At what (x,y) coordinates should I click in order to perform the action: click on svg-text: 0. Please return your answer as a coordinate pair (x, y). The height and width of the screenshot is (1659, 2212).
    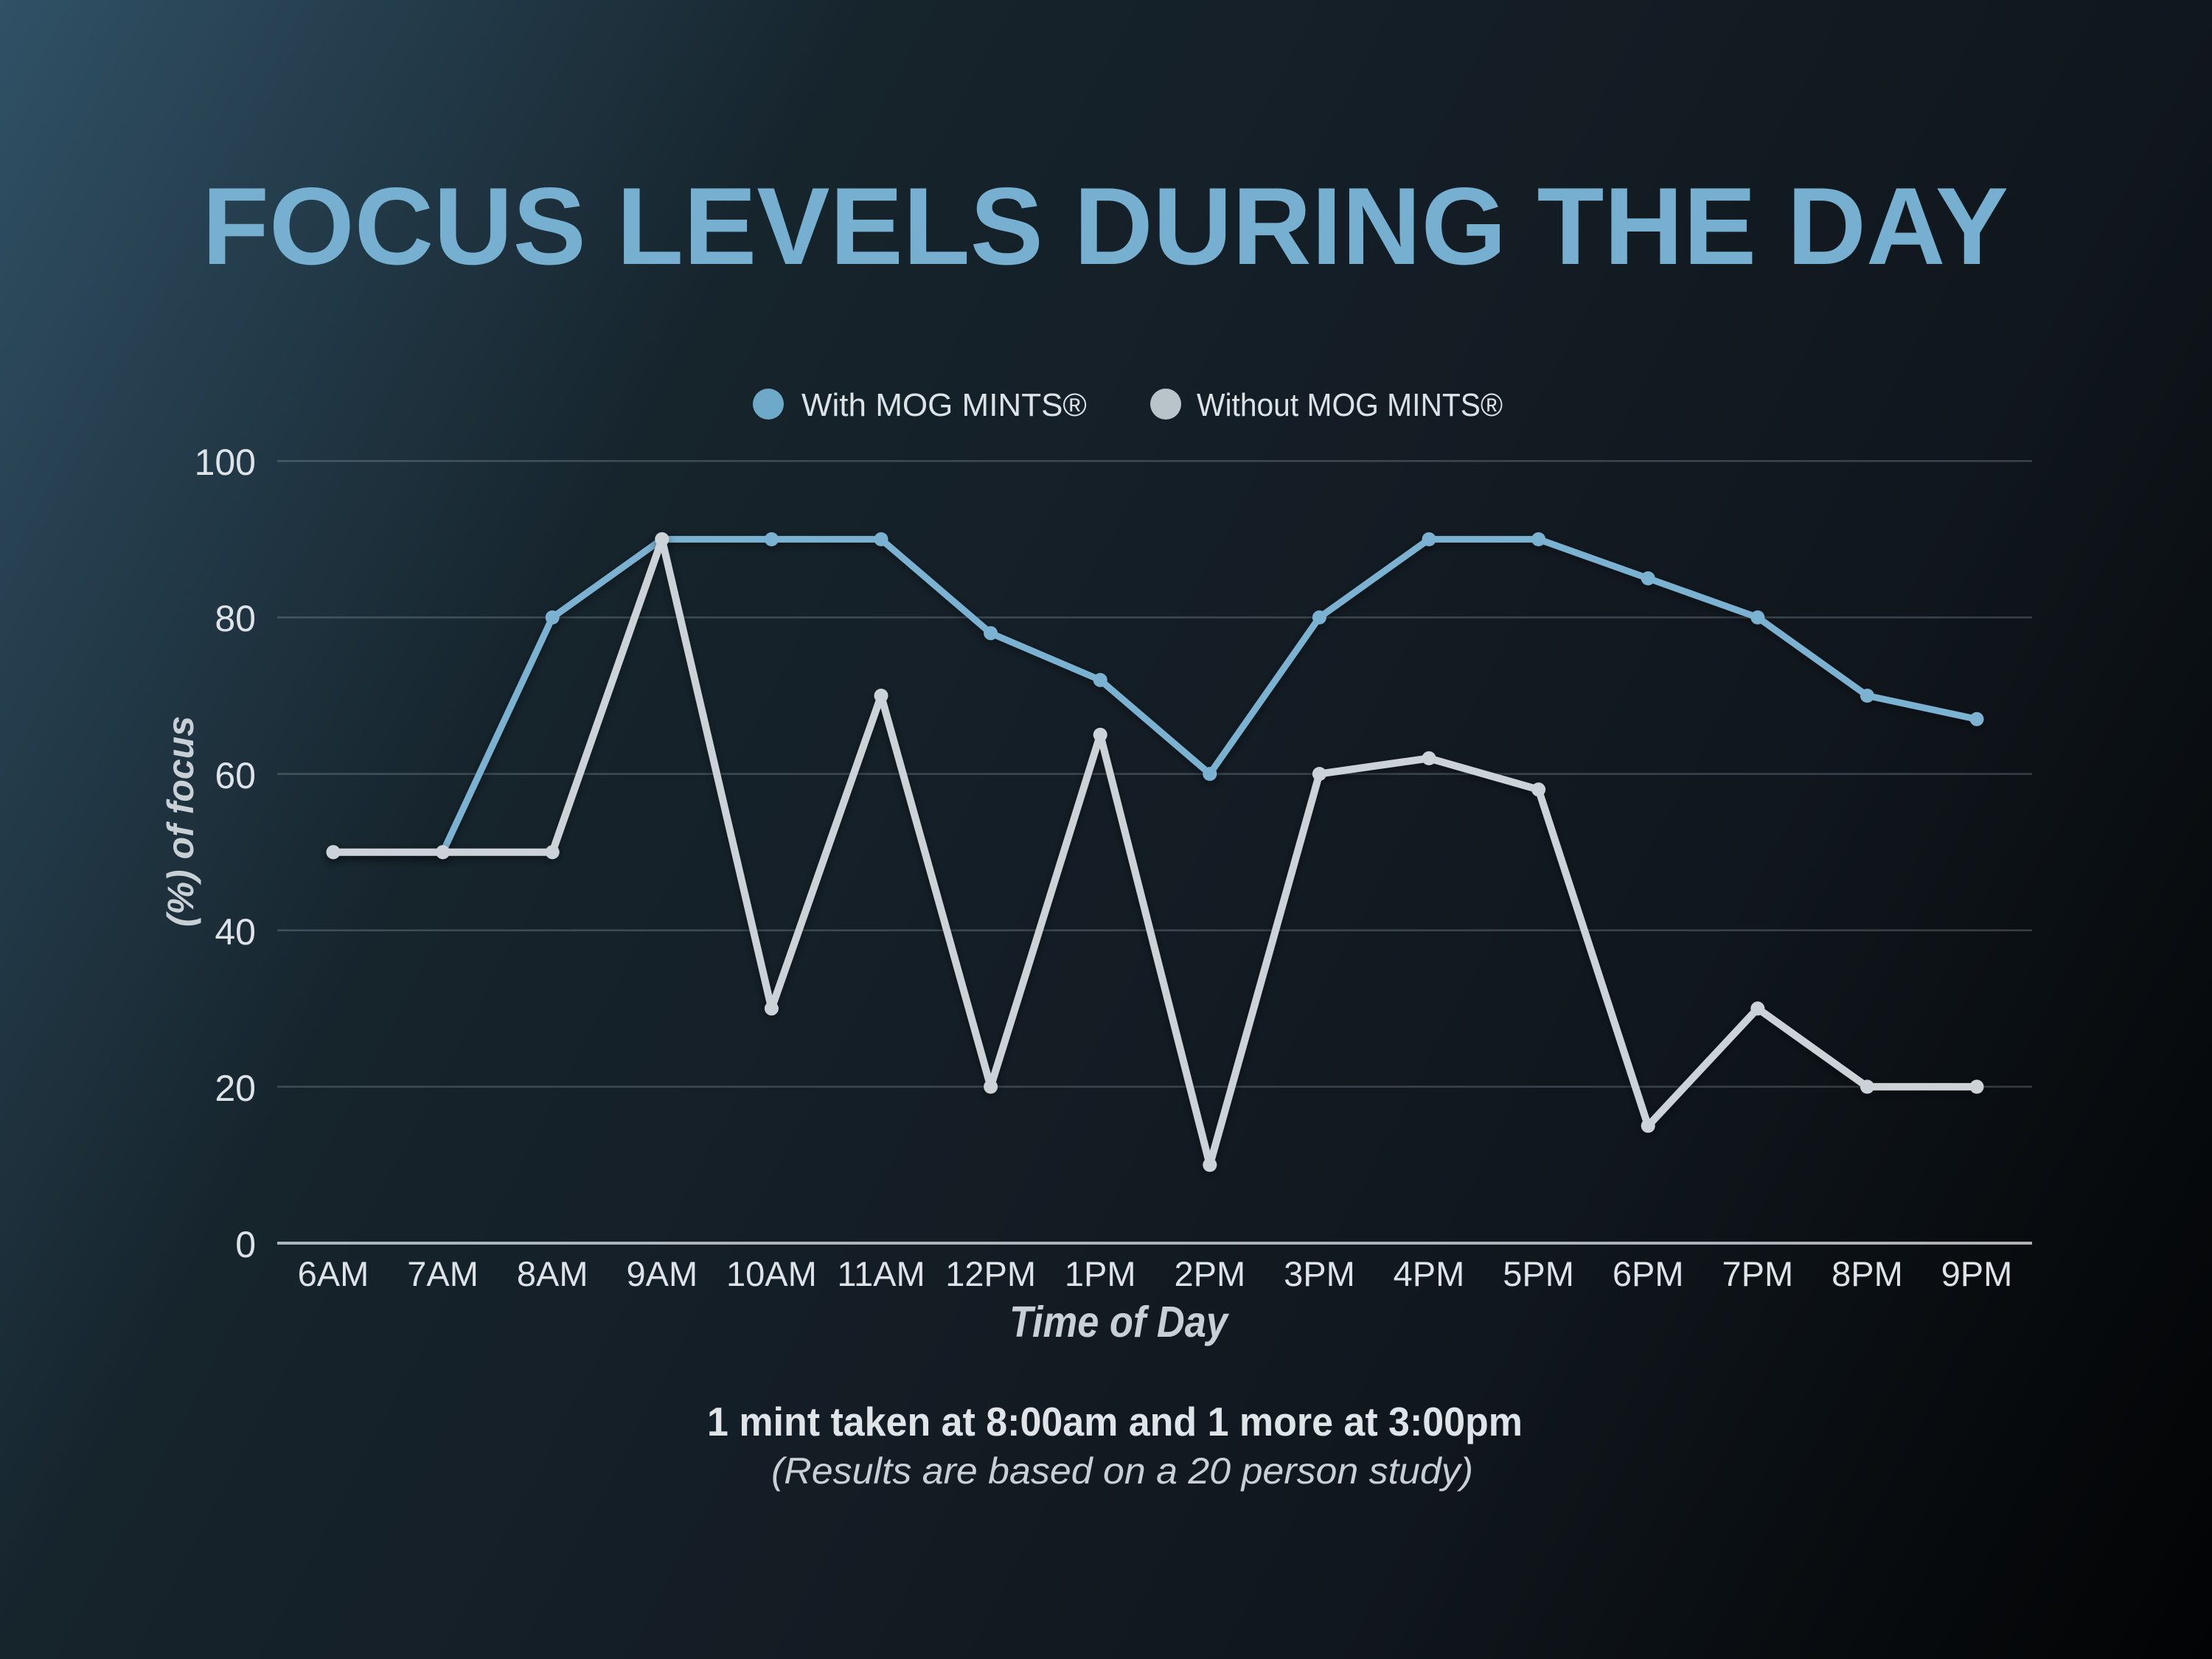
    Looking at the image, I should click on (245, 1244).